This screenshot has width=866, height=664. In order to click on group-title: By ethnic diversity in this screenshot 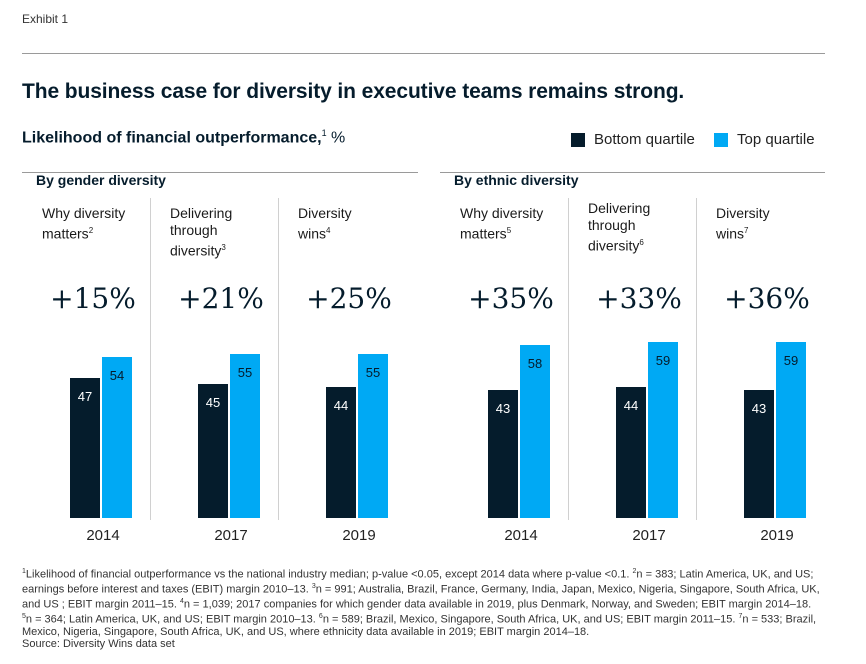, I will do `click(516, 180)`.